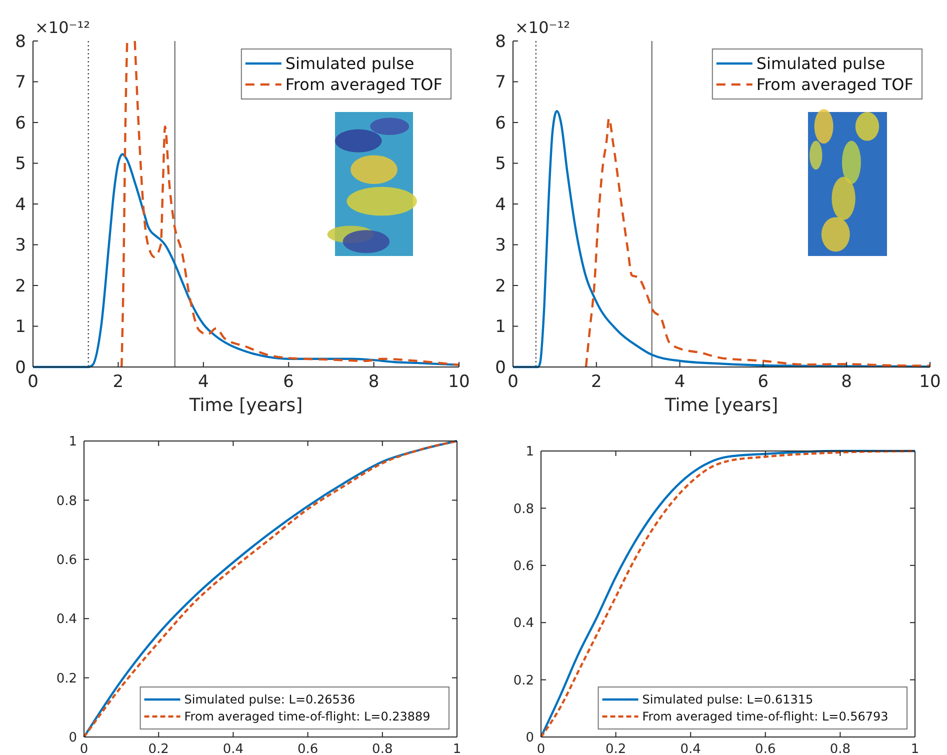 The height and width of the screenshot is (755, 947). I want to click on legend-label: Simulated pulse: L=0.61315, so click(728, 699).